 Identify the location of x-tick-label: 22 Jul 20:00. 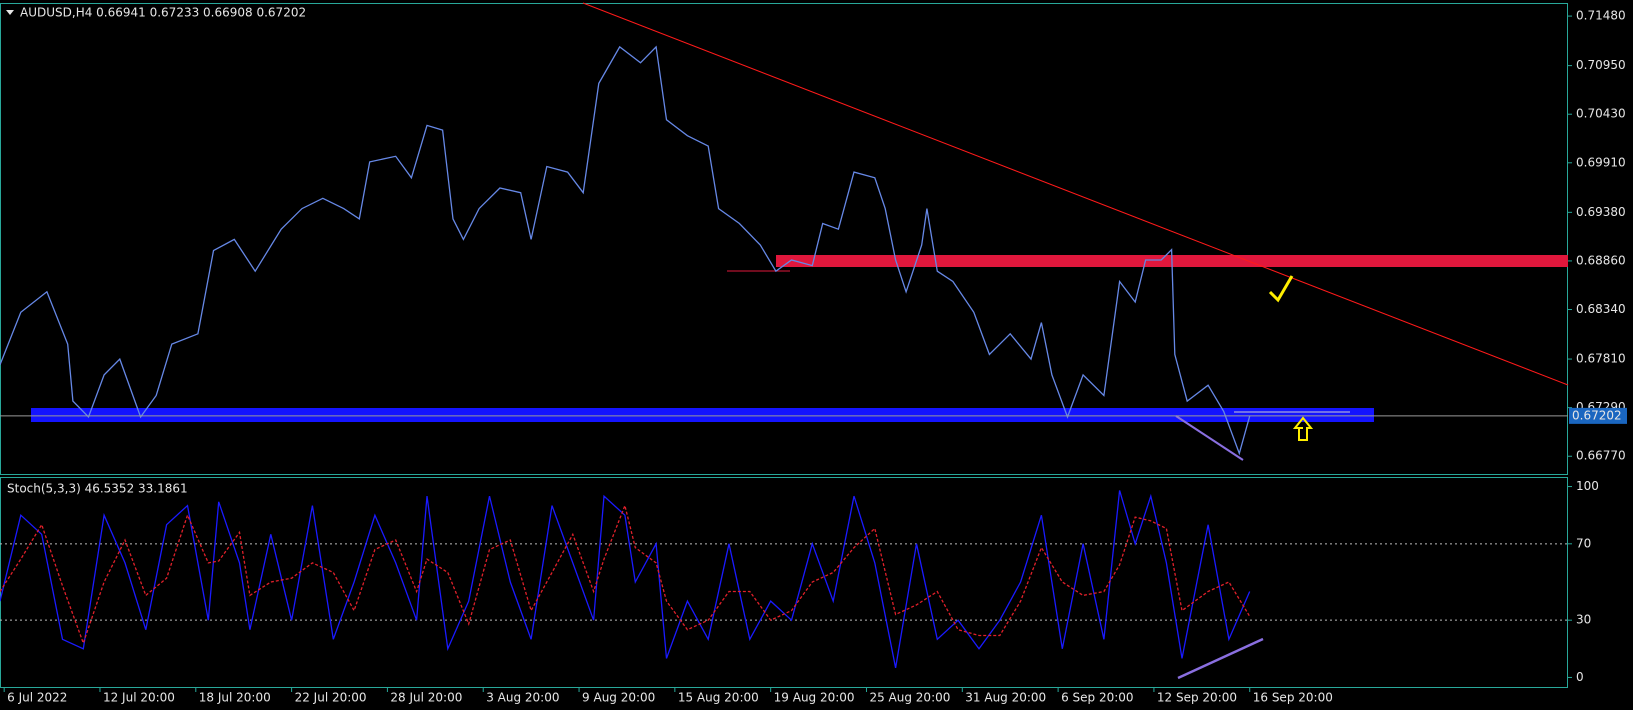
(331, 698).